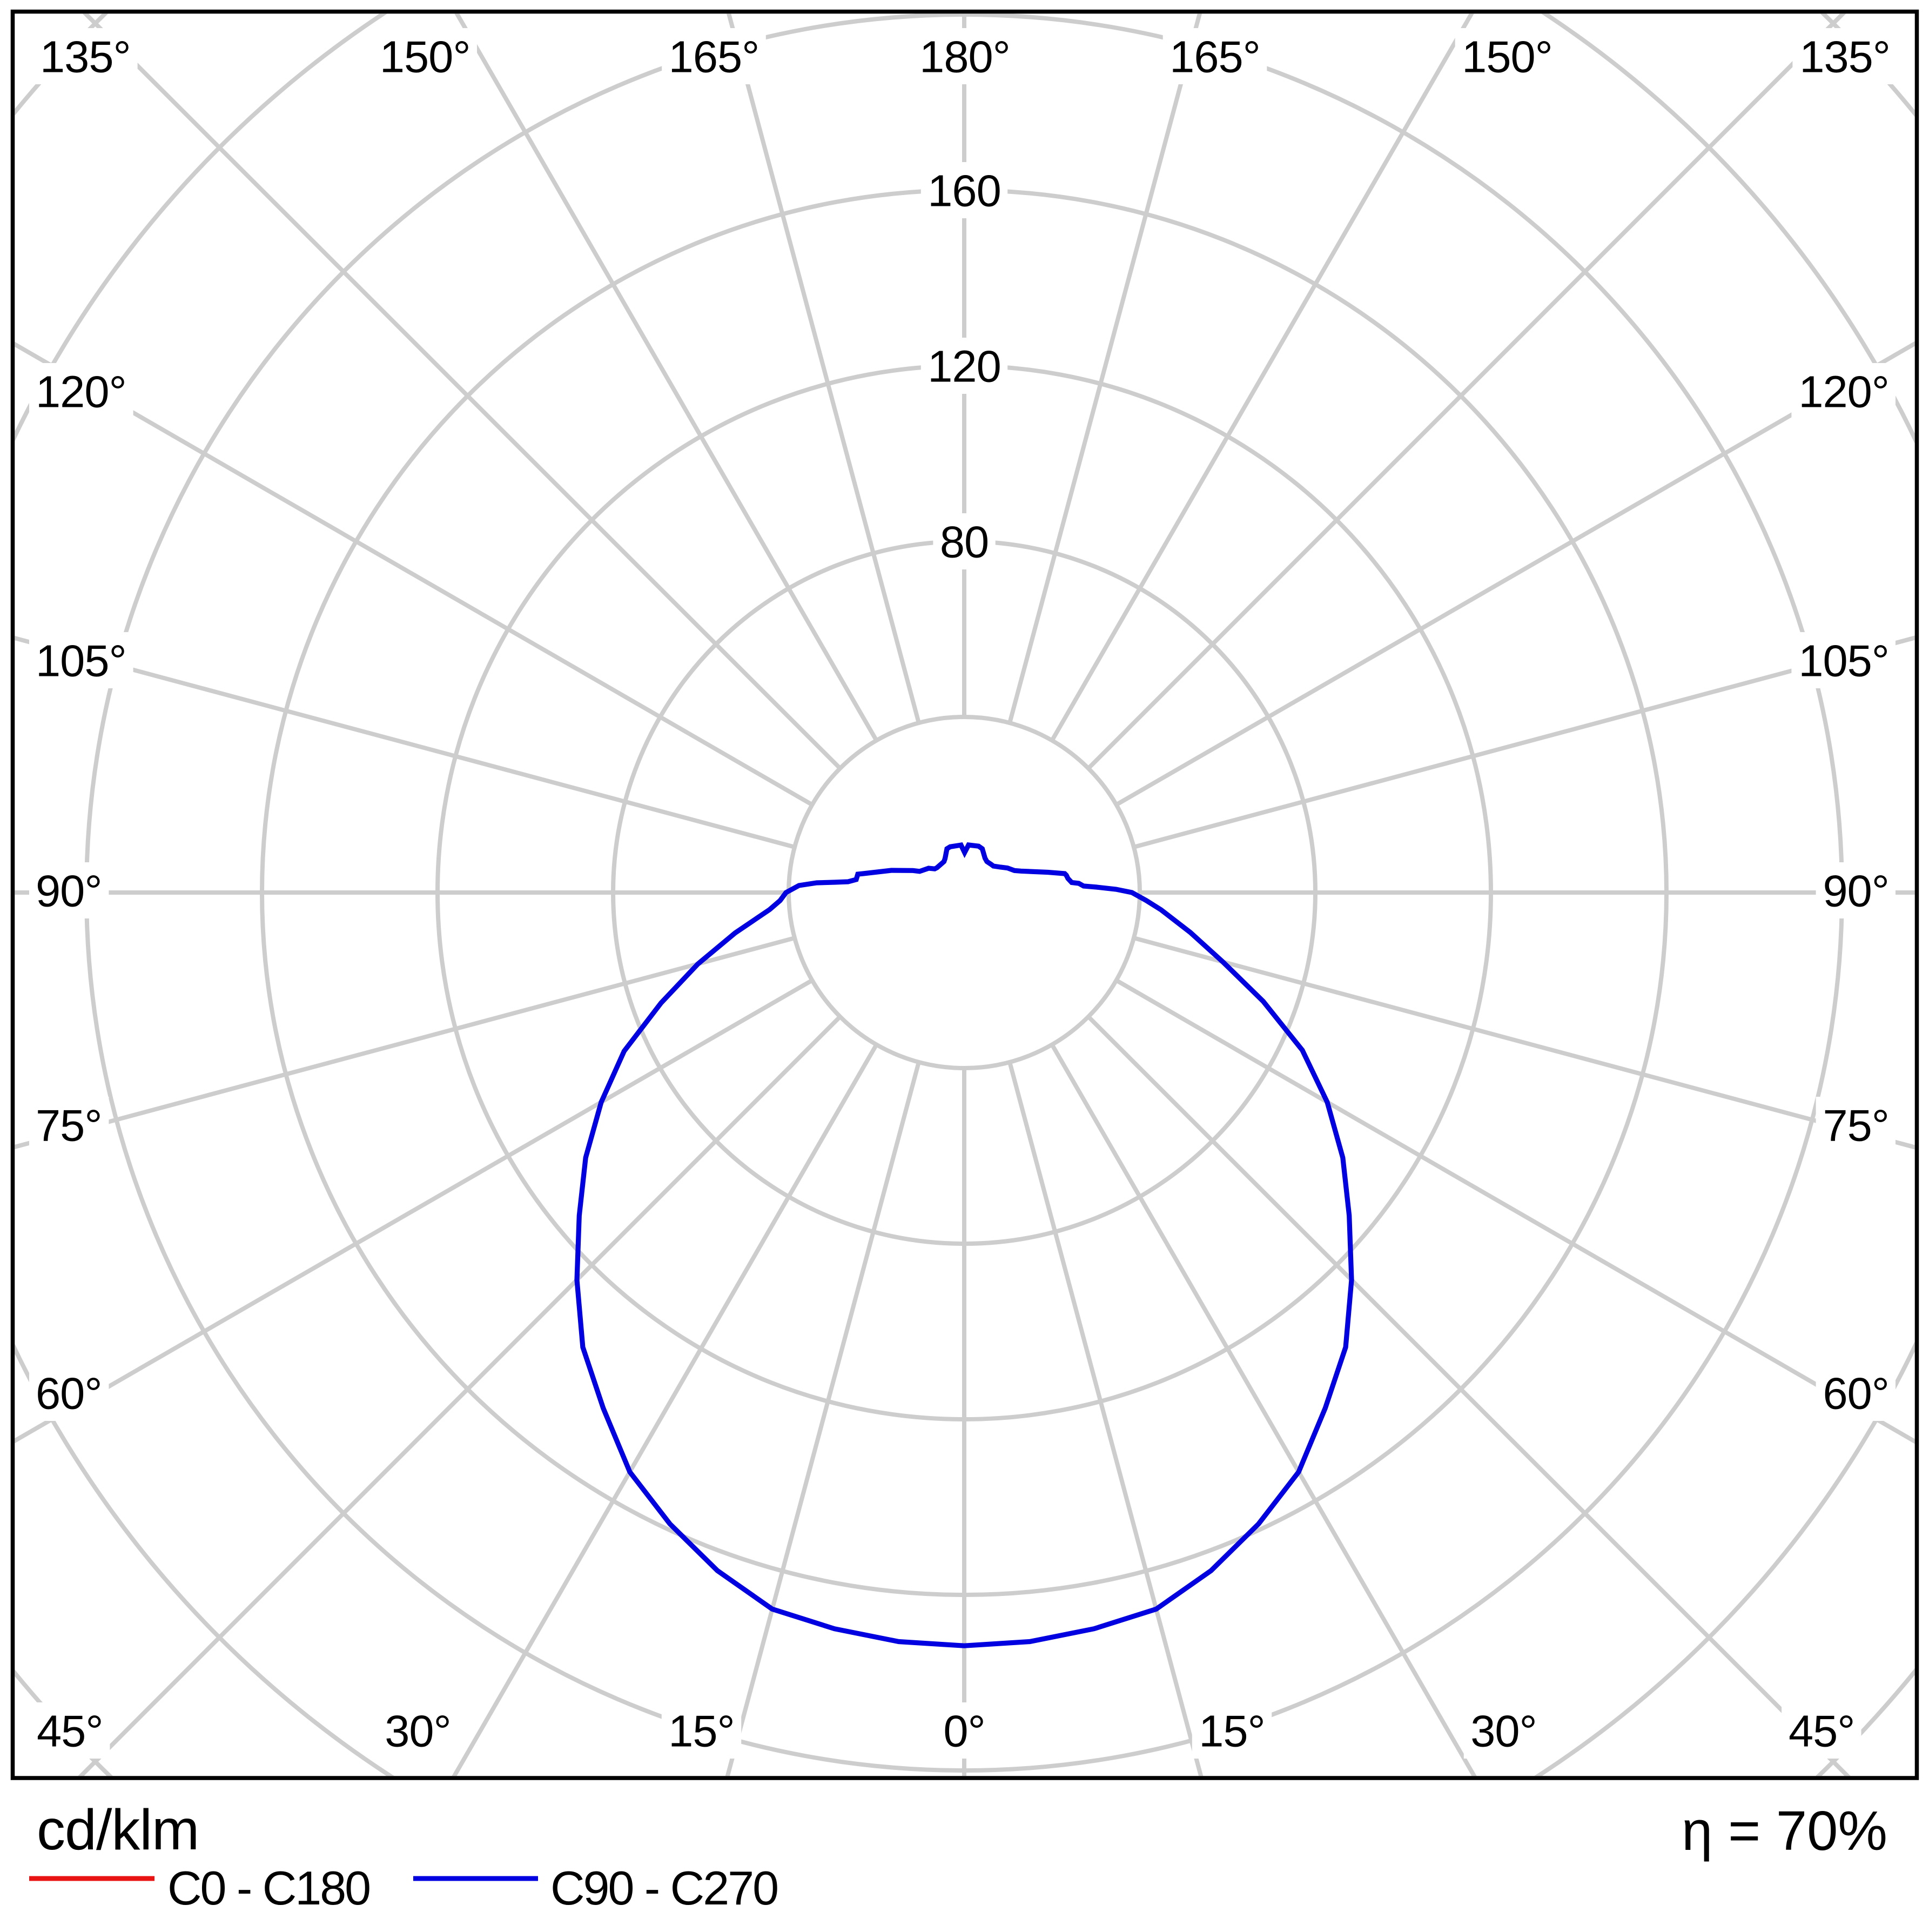 The width and height of the screenshot is (1929, 1932). What do you see at coordinates (965, 542) in the screenshot?
I see `svg-text: 80` at bounding box center [965, 542].